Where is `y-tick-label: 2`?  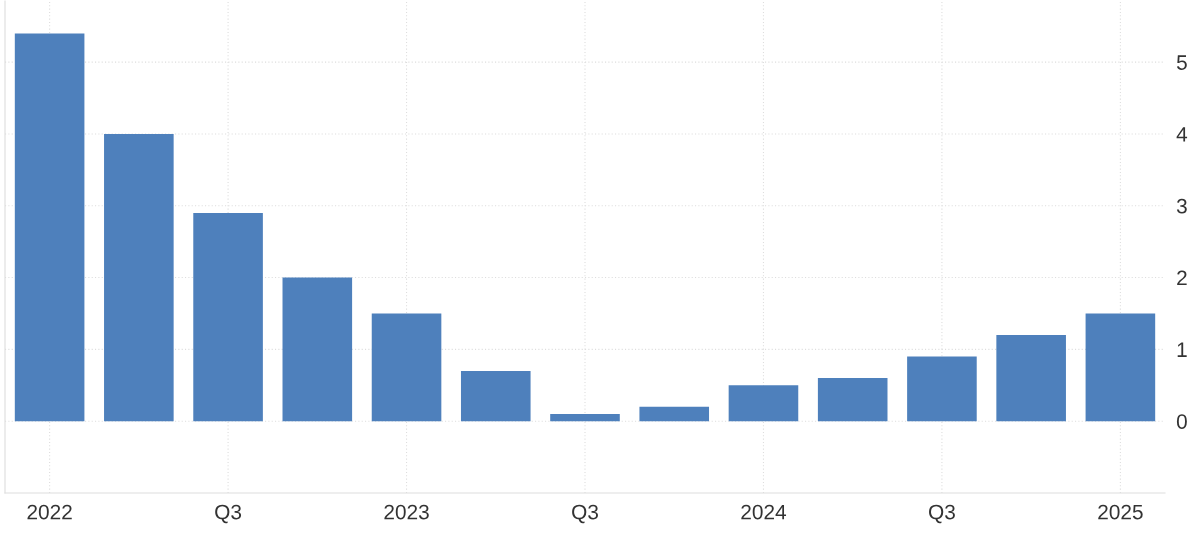 y-tick-label: 2 is located at coordinates (1182, 278).